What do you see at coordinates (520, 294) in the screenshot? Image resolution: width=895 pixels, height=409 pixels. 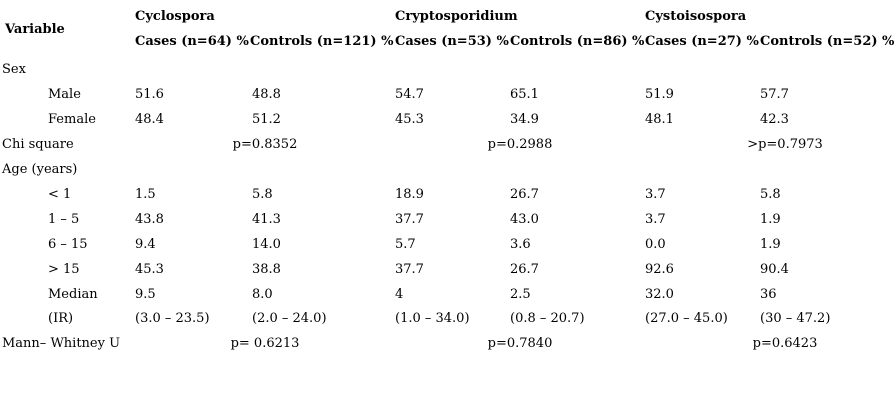 I see `value-cell: 2.5` at bounding box center [520, 294].